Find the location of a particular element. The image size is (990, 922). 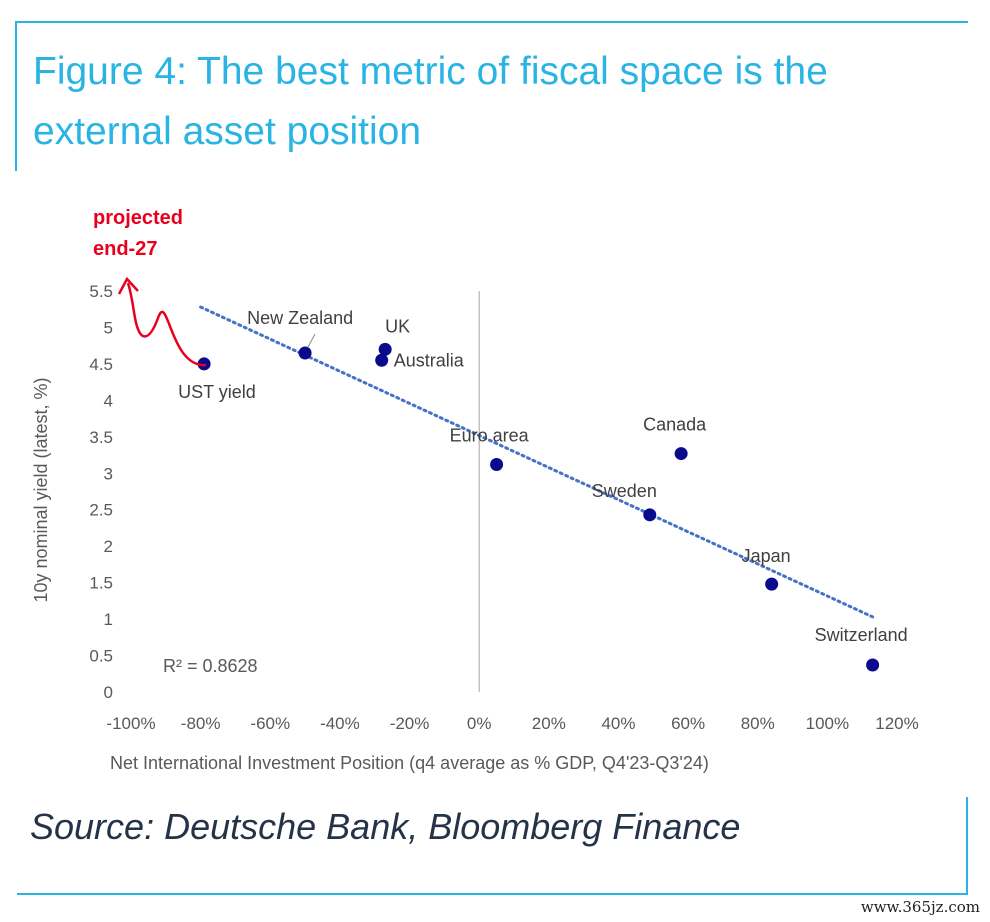

point-label: Euro area is located at coordinates (490, 436).